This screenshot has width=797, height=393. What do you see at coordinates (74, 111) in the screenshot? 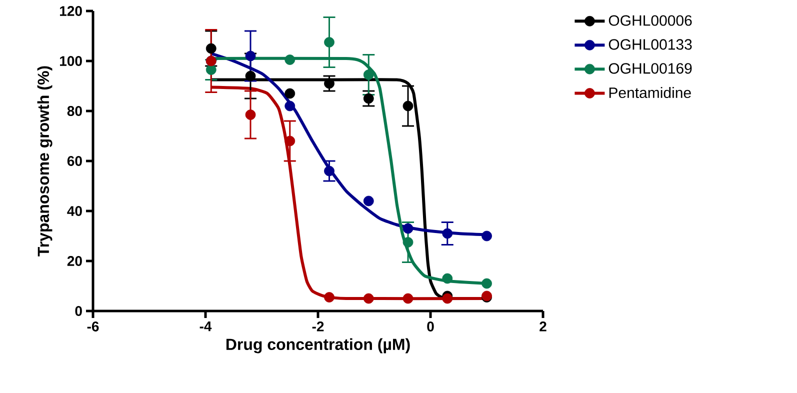
I see `y-tick-label: 80` at bounding box center [74, 111].